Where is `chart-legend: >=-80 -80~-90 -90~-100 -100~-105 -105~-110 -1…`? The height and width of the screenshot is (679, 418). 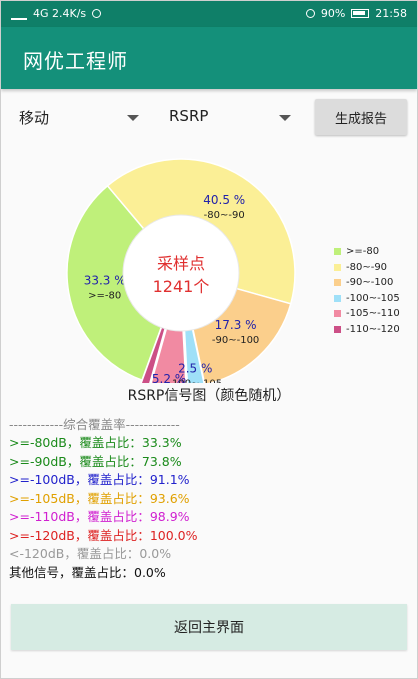
chart-legend: >=-80 -80~-90 -90~-100 -100~-105 -105~-110 -1… is located at coordinates (367, 290).